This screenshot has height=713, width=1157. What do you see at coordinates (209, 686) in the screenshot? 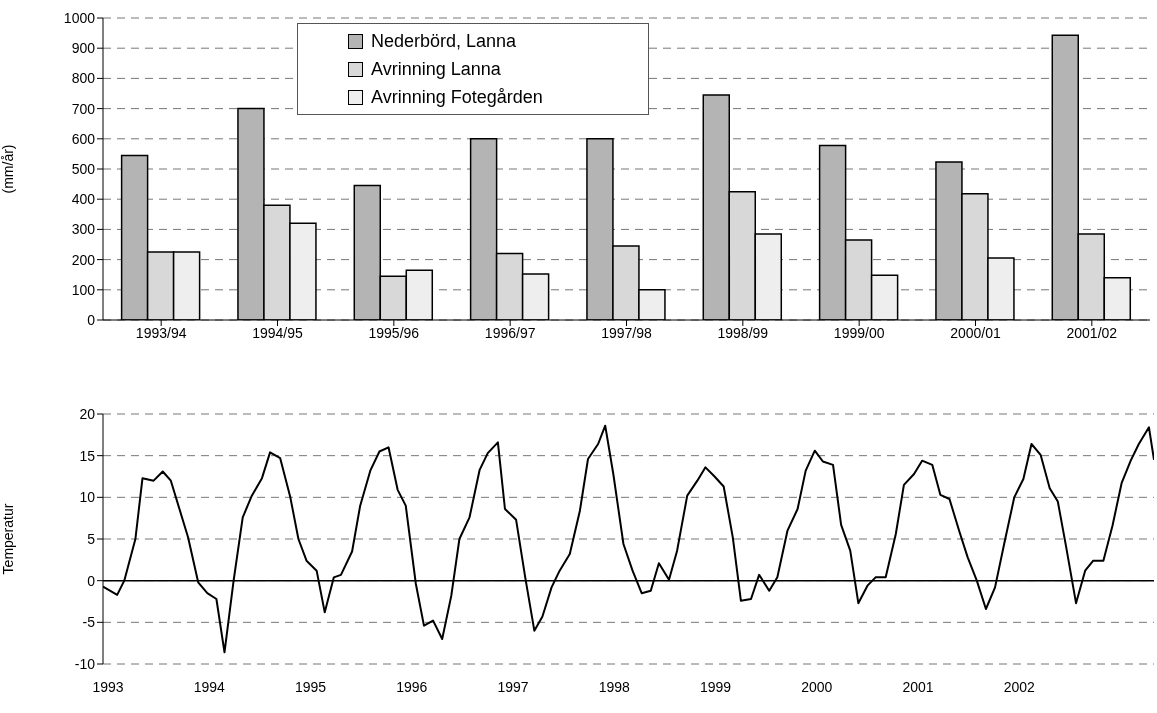
I see `x-tick-label: 1994` at bounding box center [209, 686].